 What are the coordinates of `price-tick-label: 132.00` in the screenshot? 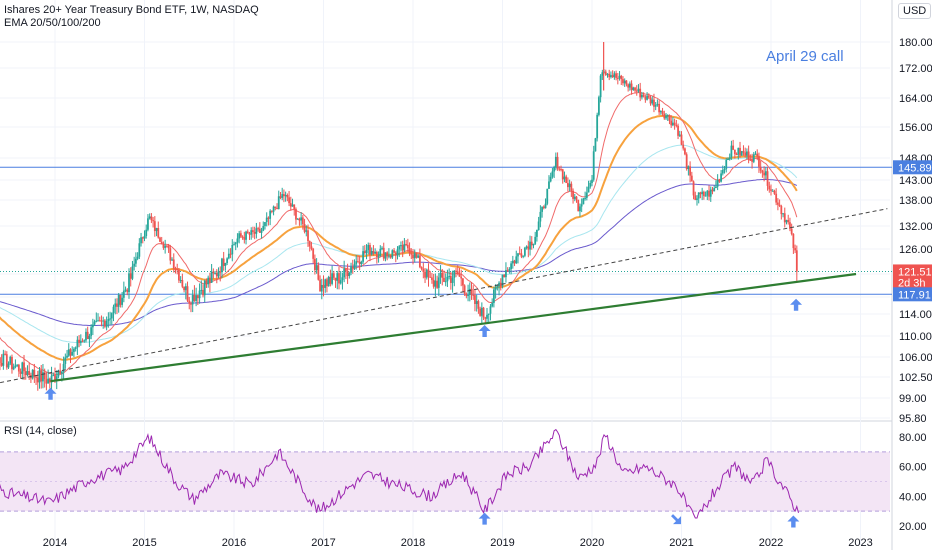 It's located at (915, 227).